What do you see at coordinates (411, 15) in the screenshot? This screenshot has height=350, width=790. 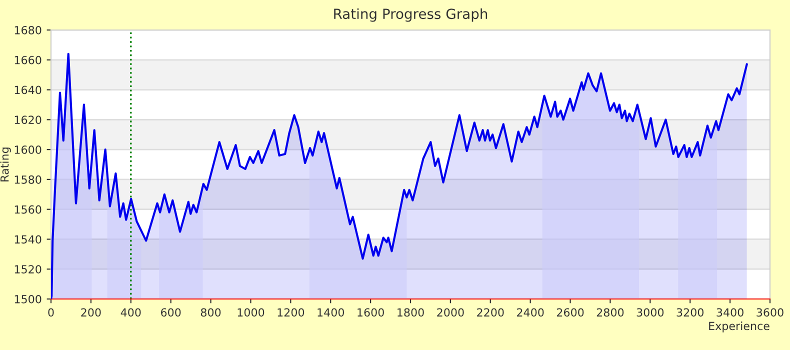 I see `chart-title: Rating Progress Graph` at bounding box center [411, 15].